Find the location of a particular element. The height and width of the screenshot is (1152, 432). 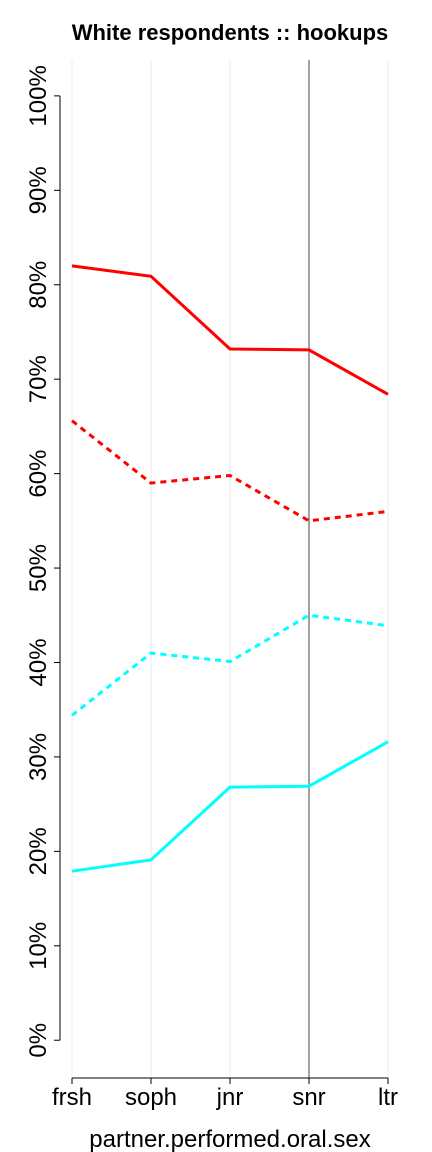

x-tick-label: ltr is located at coordinates (388, 1097).